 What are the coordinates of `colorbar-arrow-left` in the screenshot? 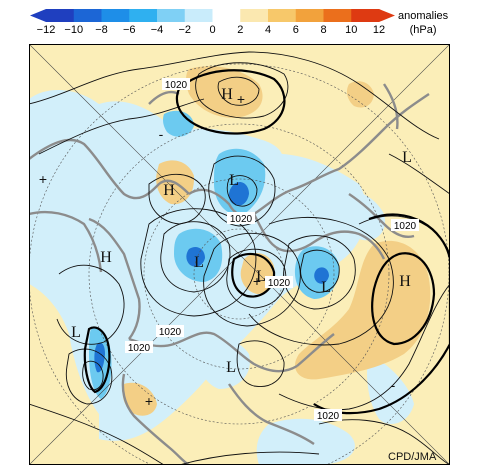 It's located at (38, 15).